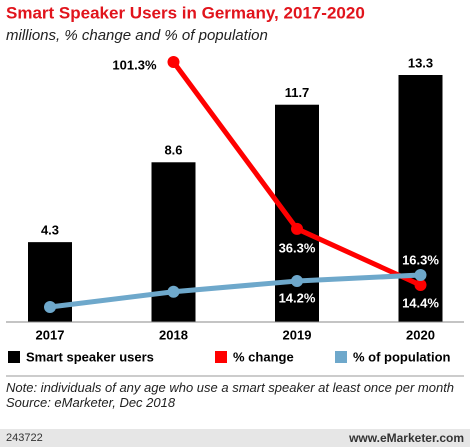 Image resolution: width=470 pixels, height=447 pixels. What do you see at coordinates (50, 230) in the screenshot?
I see `data-label: 4.3` at bounding box center [50, 230].